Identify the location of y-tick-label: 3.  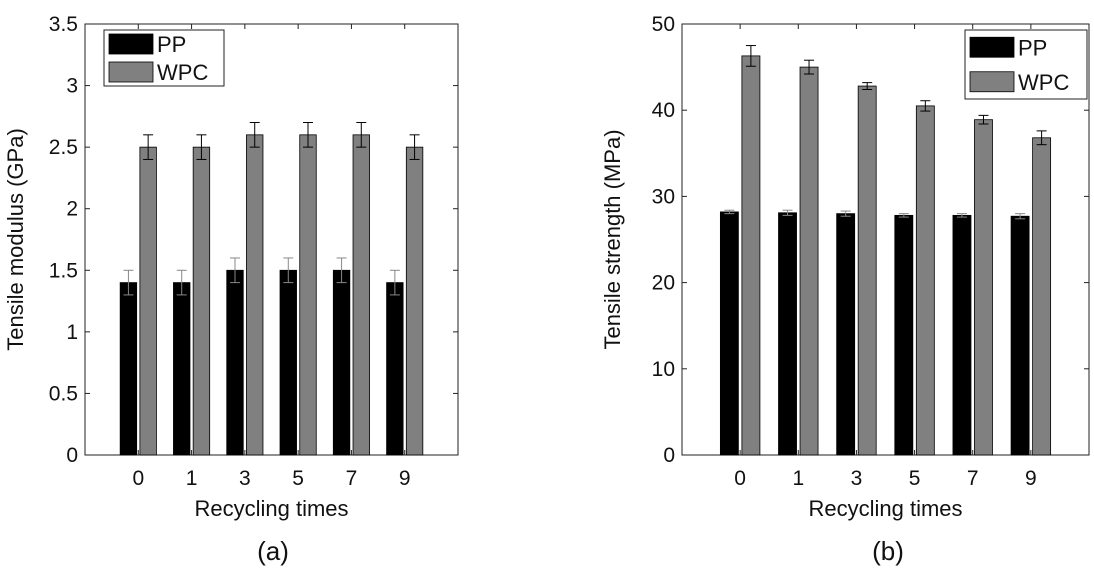
(72, 86).